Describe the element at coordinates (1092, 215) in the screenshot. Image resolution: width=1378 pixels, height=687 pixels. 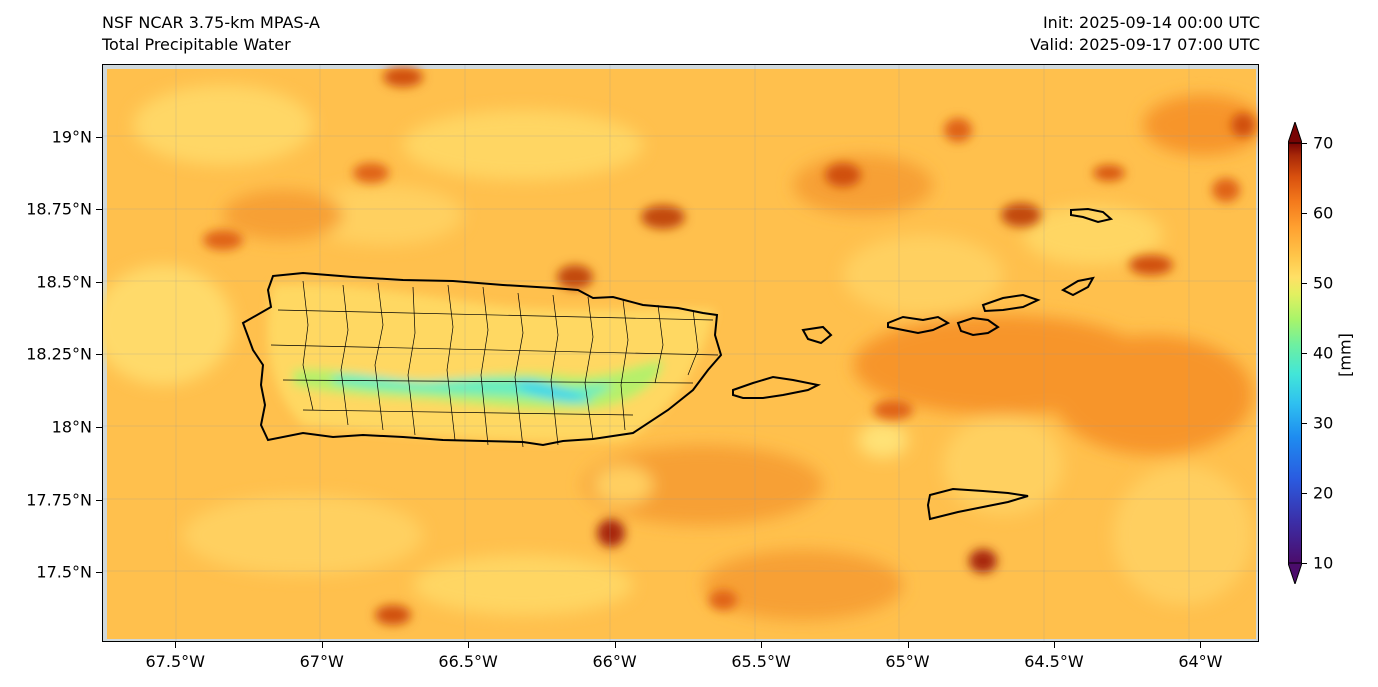
I see `anegada-coast` at that location.